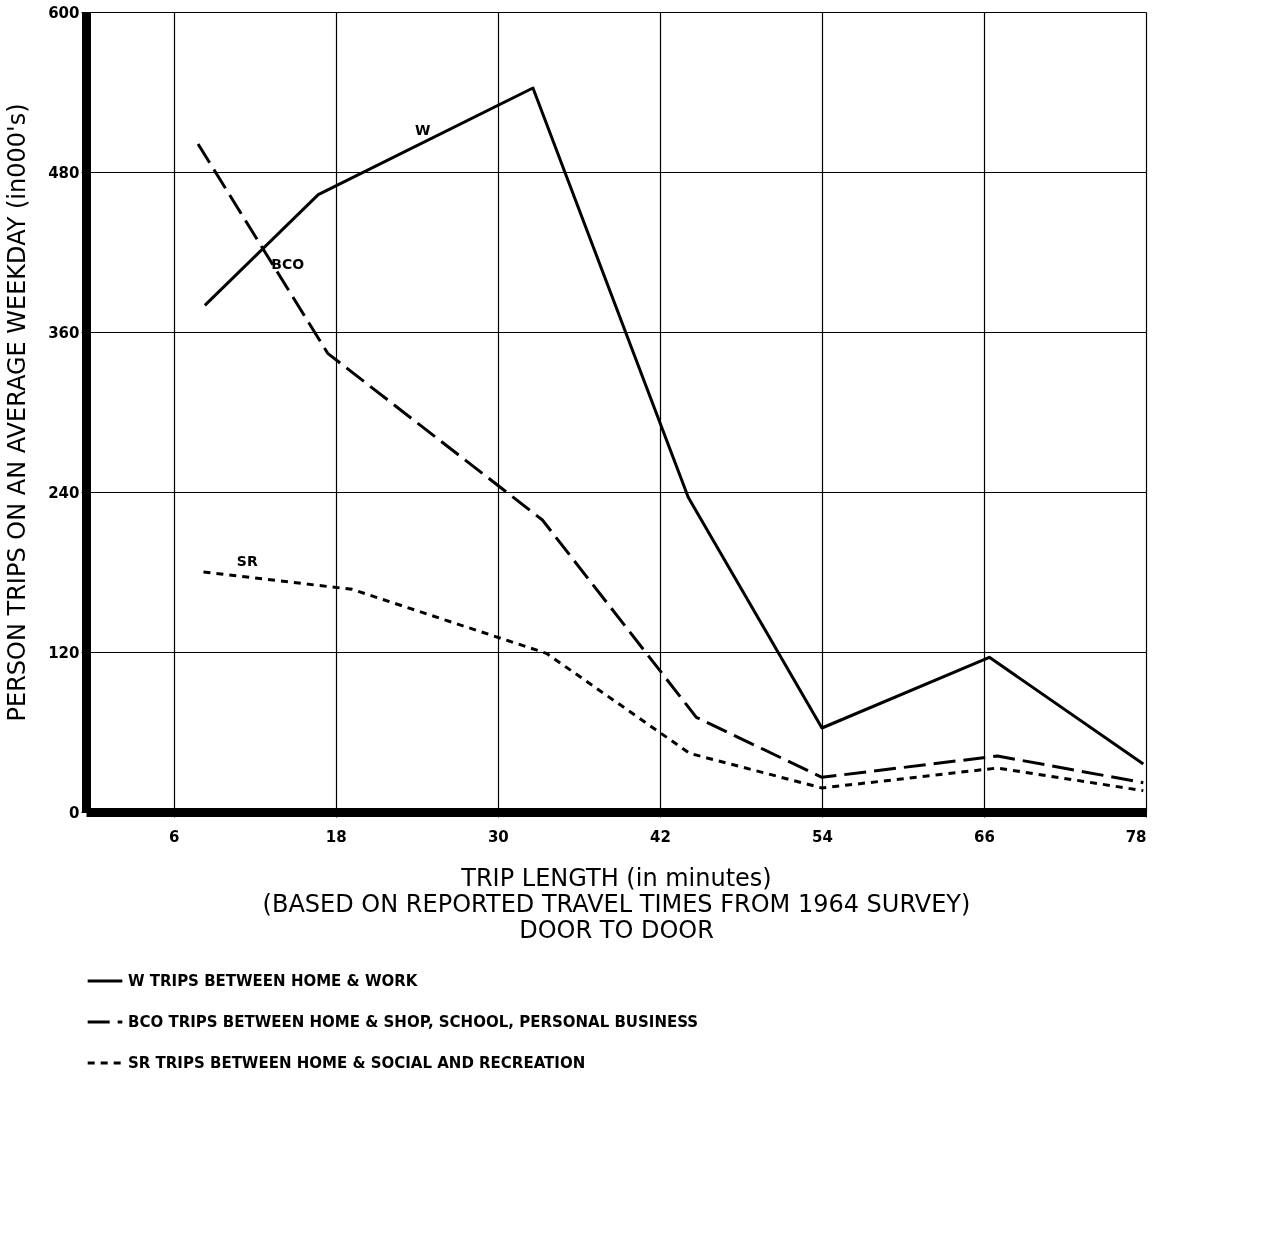 This screenshot has width=1274, height=1250. I want to click on y-tick-label: 600, so click(64, 12).